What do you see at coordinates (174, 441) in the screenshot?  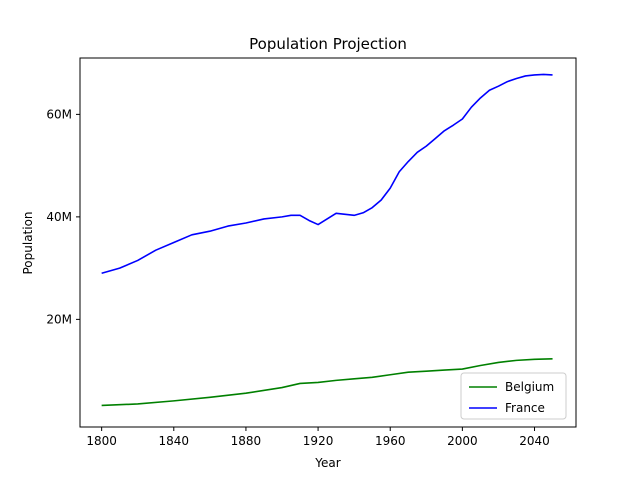 I see `x-tick-label: 1840` at bounding box center [174, 441].